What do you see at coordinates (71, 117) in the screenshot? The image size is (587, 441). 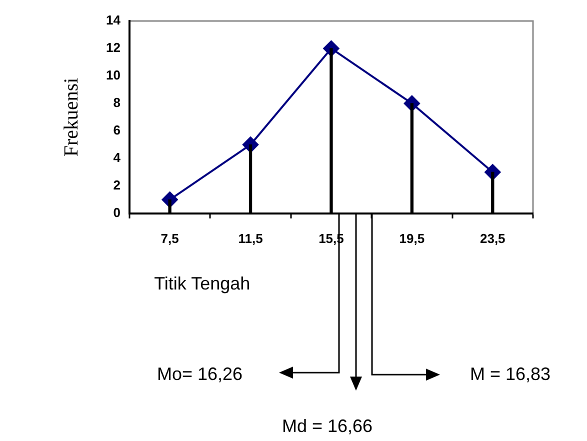 I see `y-axis-title: Frekuensi` at bounding box center [71, 117].